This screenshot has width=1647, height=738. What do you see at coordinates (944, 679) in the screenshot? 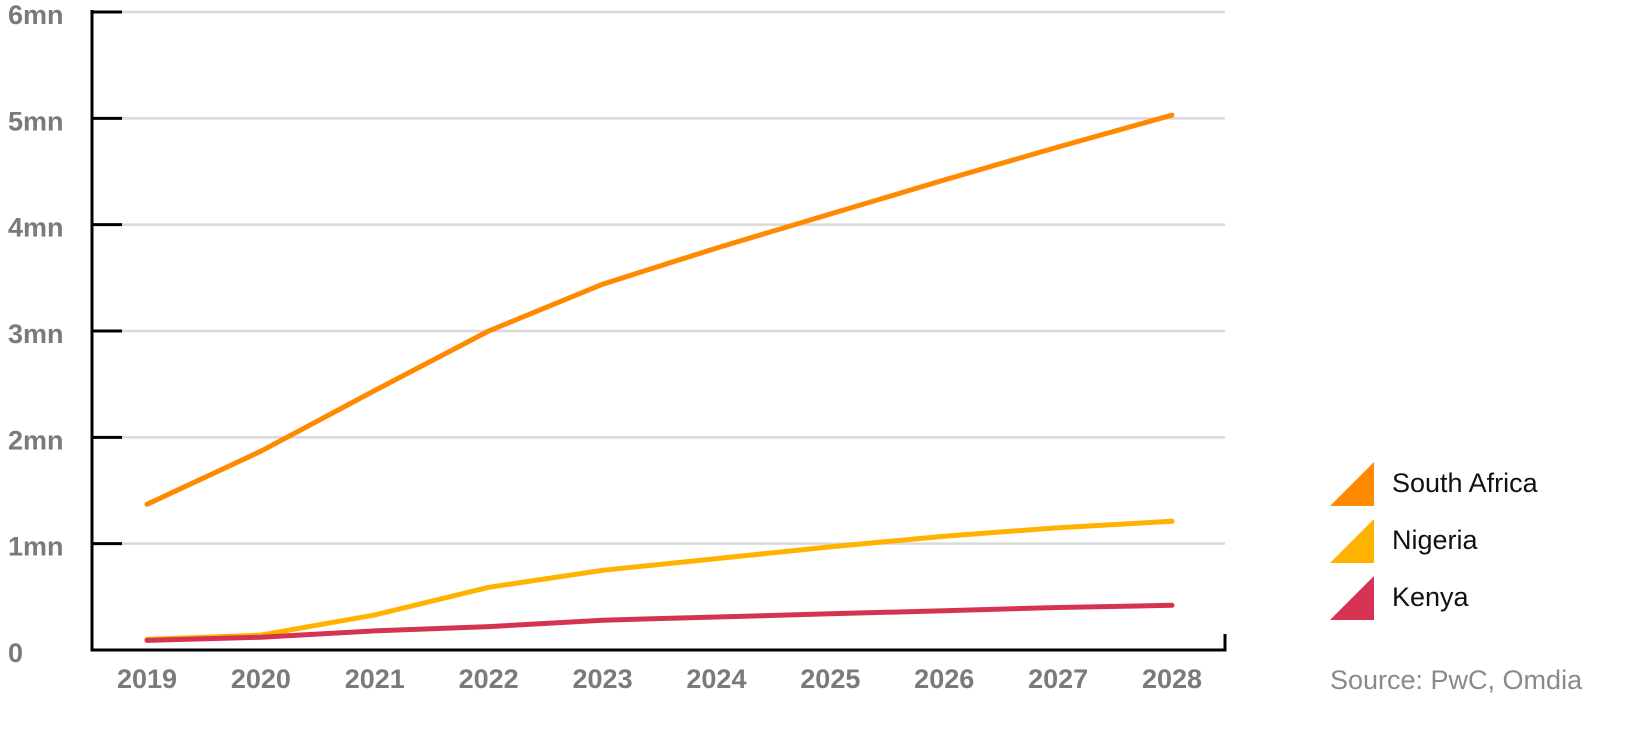
I see `x-tick-label: 2026` at bounding box center [944, 679].